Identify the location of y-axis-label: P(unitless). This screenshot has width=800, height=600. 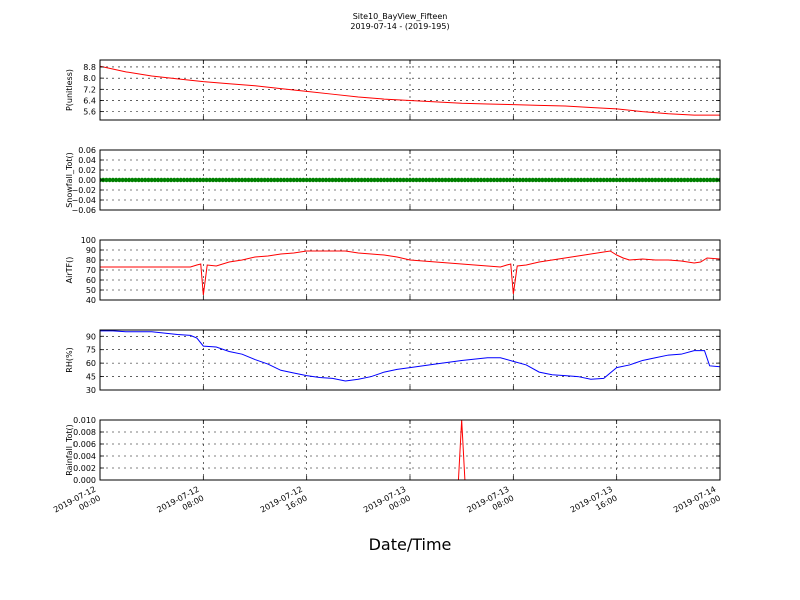
(69, 90).